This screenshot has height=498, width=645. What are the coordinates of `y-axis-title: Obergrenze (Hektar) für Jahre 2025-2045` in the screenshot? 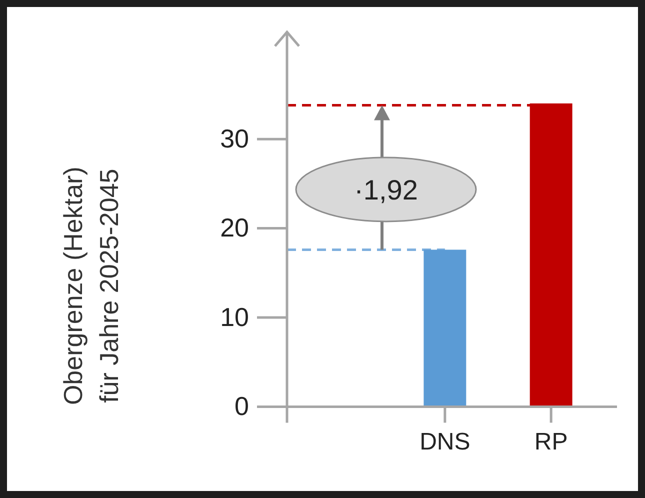 It's located at (91, 286).